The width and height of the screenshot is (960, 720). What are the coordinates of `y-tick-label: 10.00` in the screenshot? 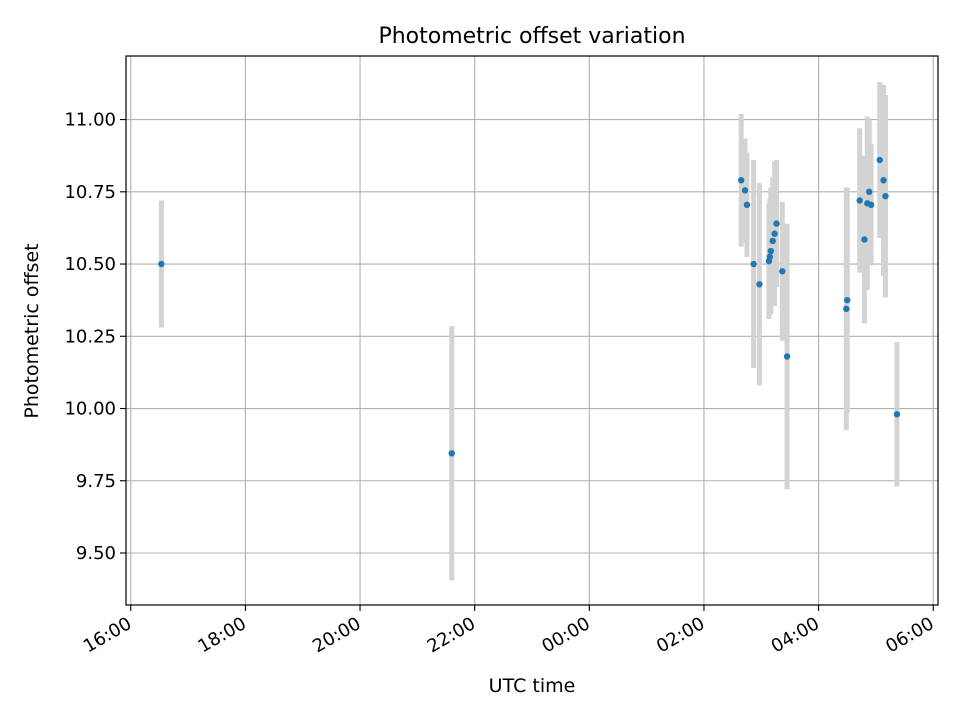 It's located at (90, 409).